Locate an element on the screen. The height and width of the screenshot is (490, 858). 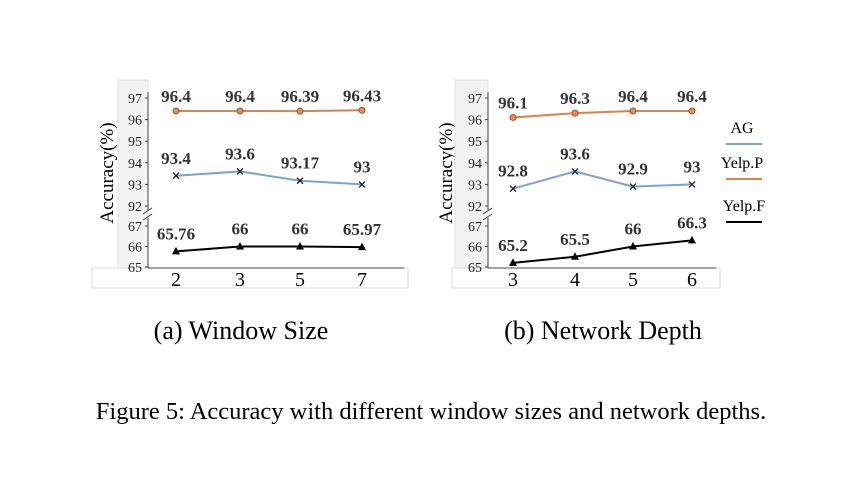
chart-b-y-tick-label: 92 is located at coordinates (475, 207).